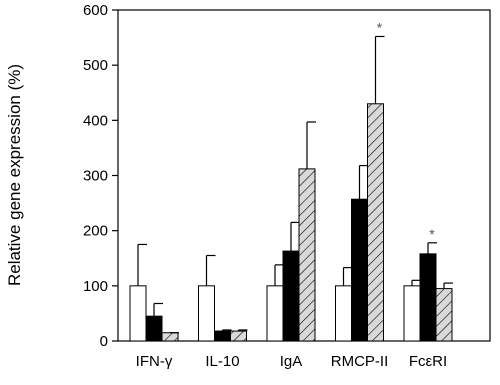  What do you see at coordinates (95, 176) in the screenshot?
I see `y-tick-label: 300` at bounding box center [95, 176].